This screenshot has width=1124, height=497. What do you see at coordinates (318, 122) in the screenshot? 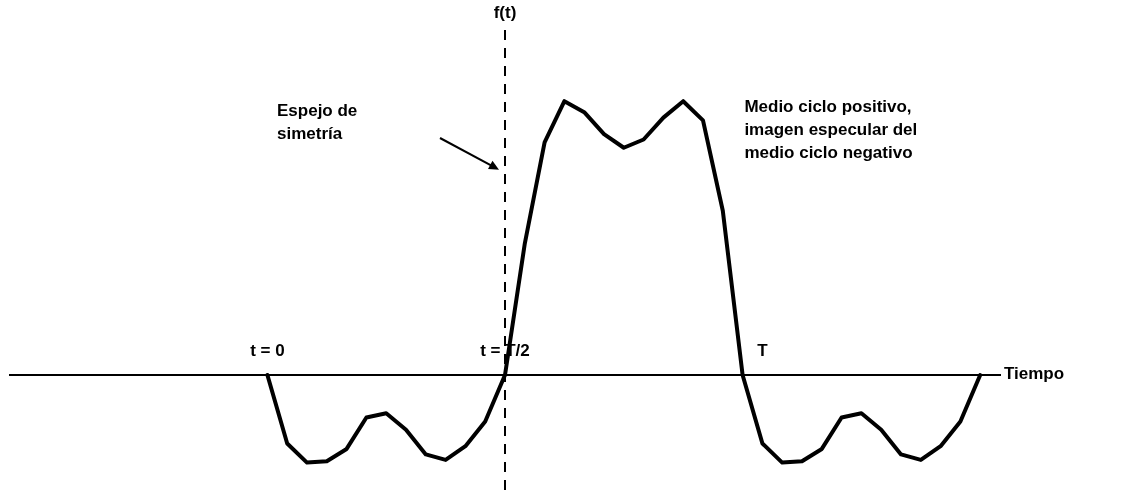
I see `annotation: Espejo de simetría` at bounding box center [318, 122].